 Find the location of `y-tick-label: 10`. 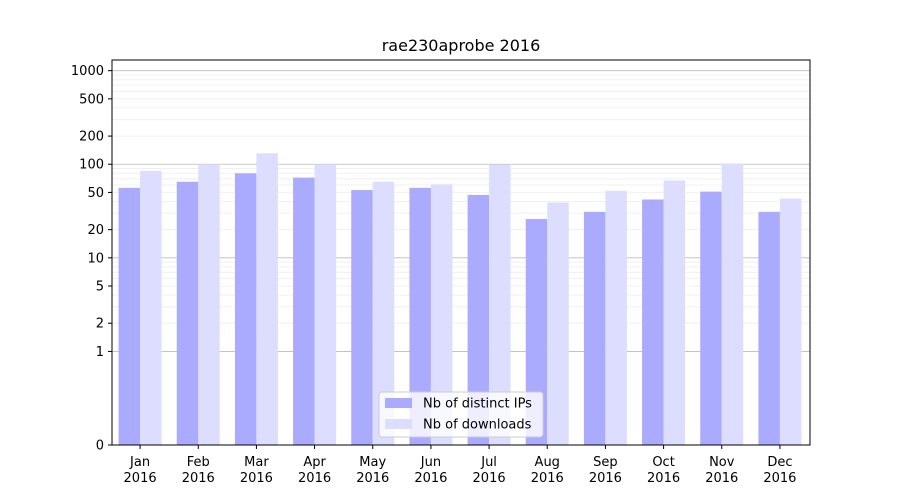

y-tick-label: 10 is located at coordinates (95, 258).